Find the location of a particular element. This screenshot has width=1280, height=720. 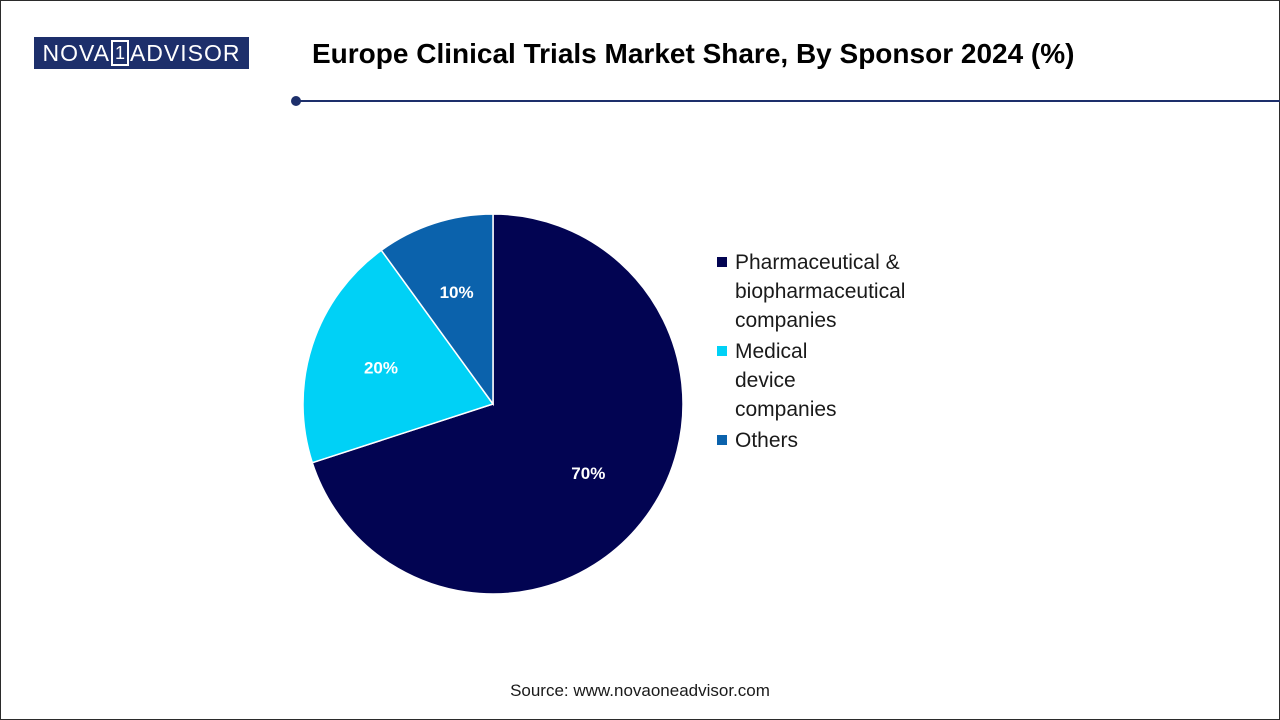

legend-label-3: Others is located at coordinates (767, 440).